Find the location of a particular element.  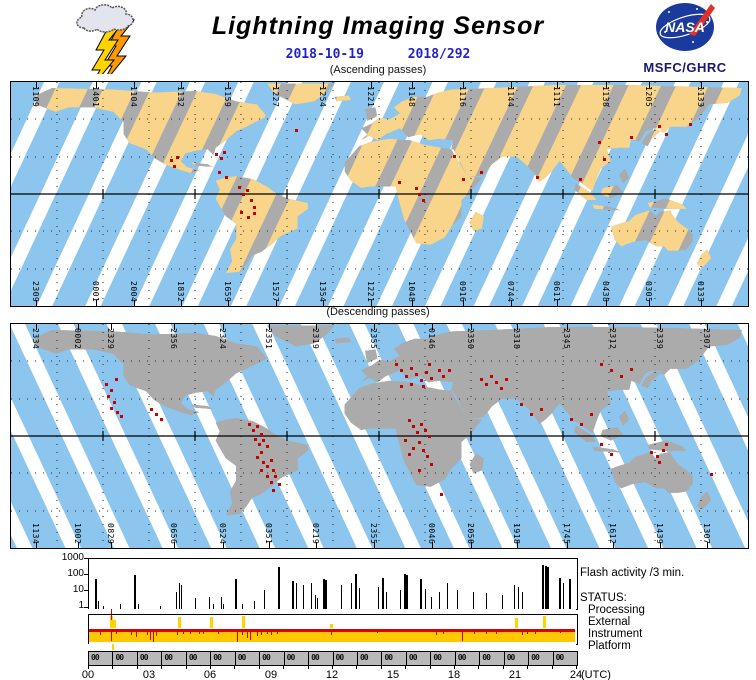

orbit-time-label-top: 2319 is located at coordinates (315, 339).